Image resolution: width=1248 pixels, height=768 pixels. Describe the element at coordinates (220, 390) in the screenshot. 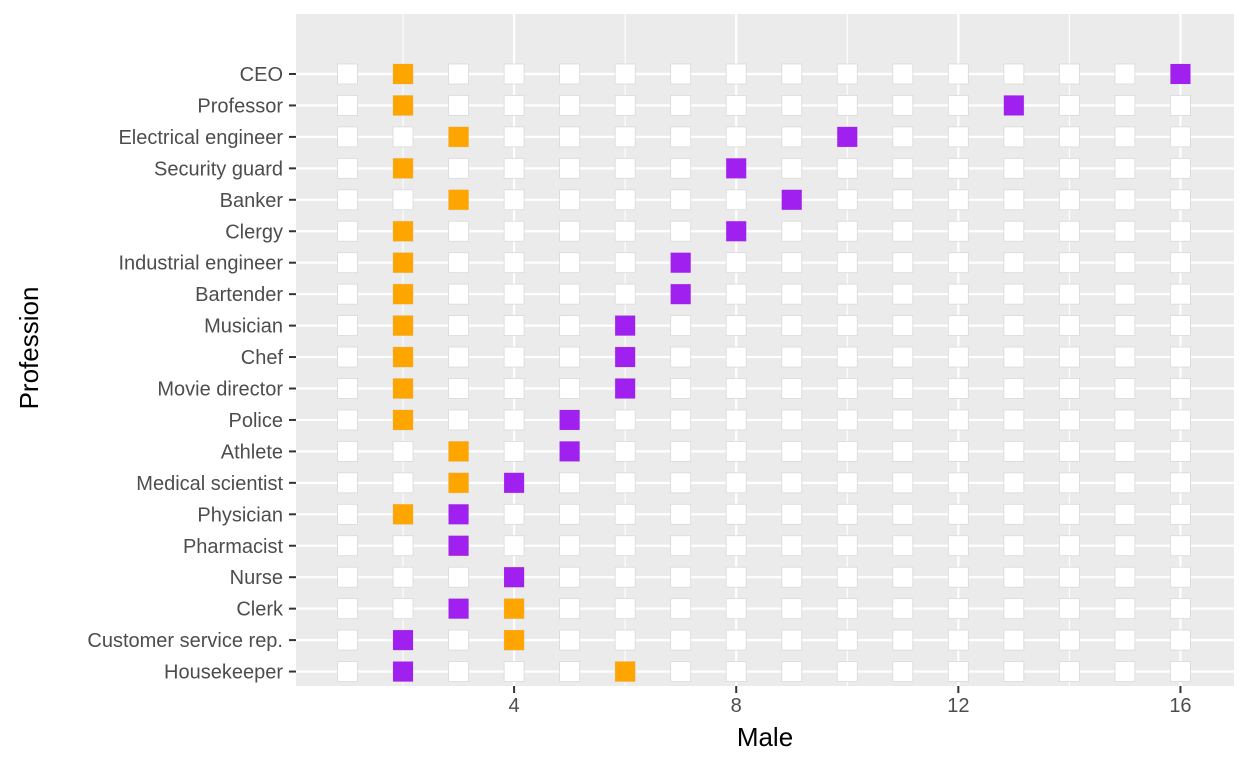

I see `y-tick-label: Movie director` at that location.